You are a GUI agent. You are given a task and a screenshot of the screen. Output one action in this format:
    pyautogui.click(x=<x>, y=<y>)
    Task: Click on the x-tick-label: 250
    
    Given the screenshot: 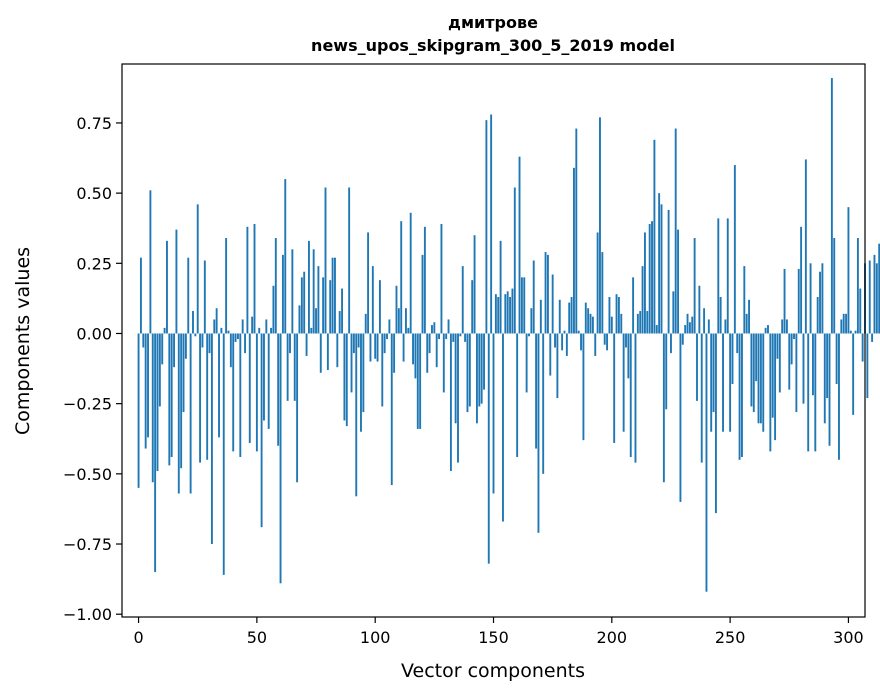 What is the action you would take?
    pyautogui.click(x=730, y=637)
    